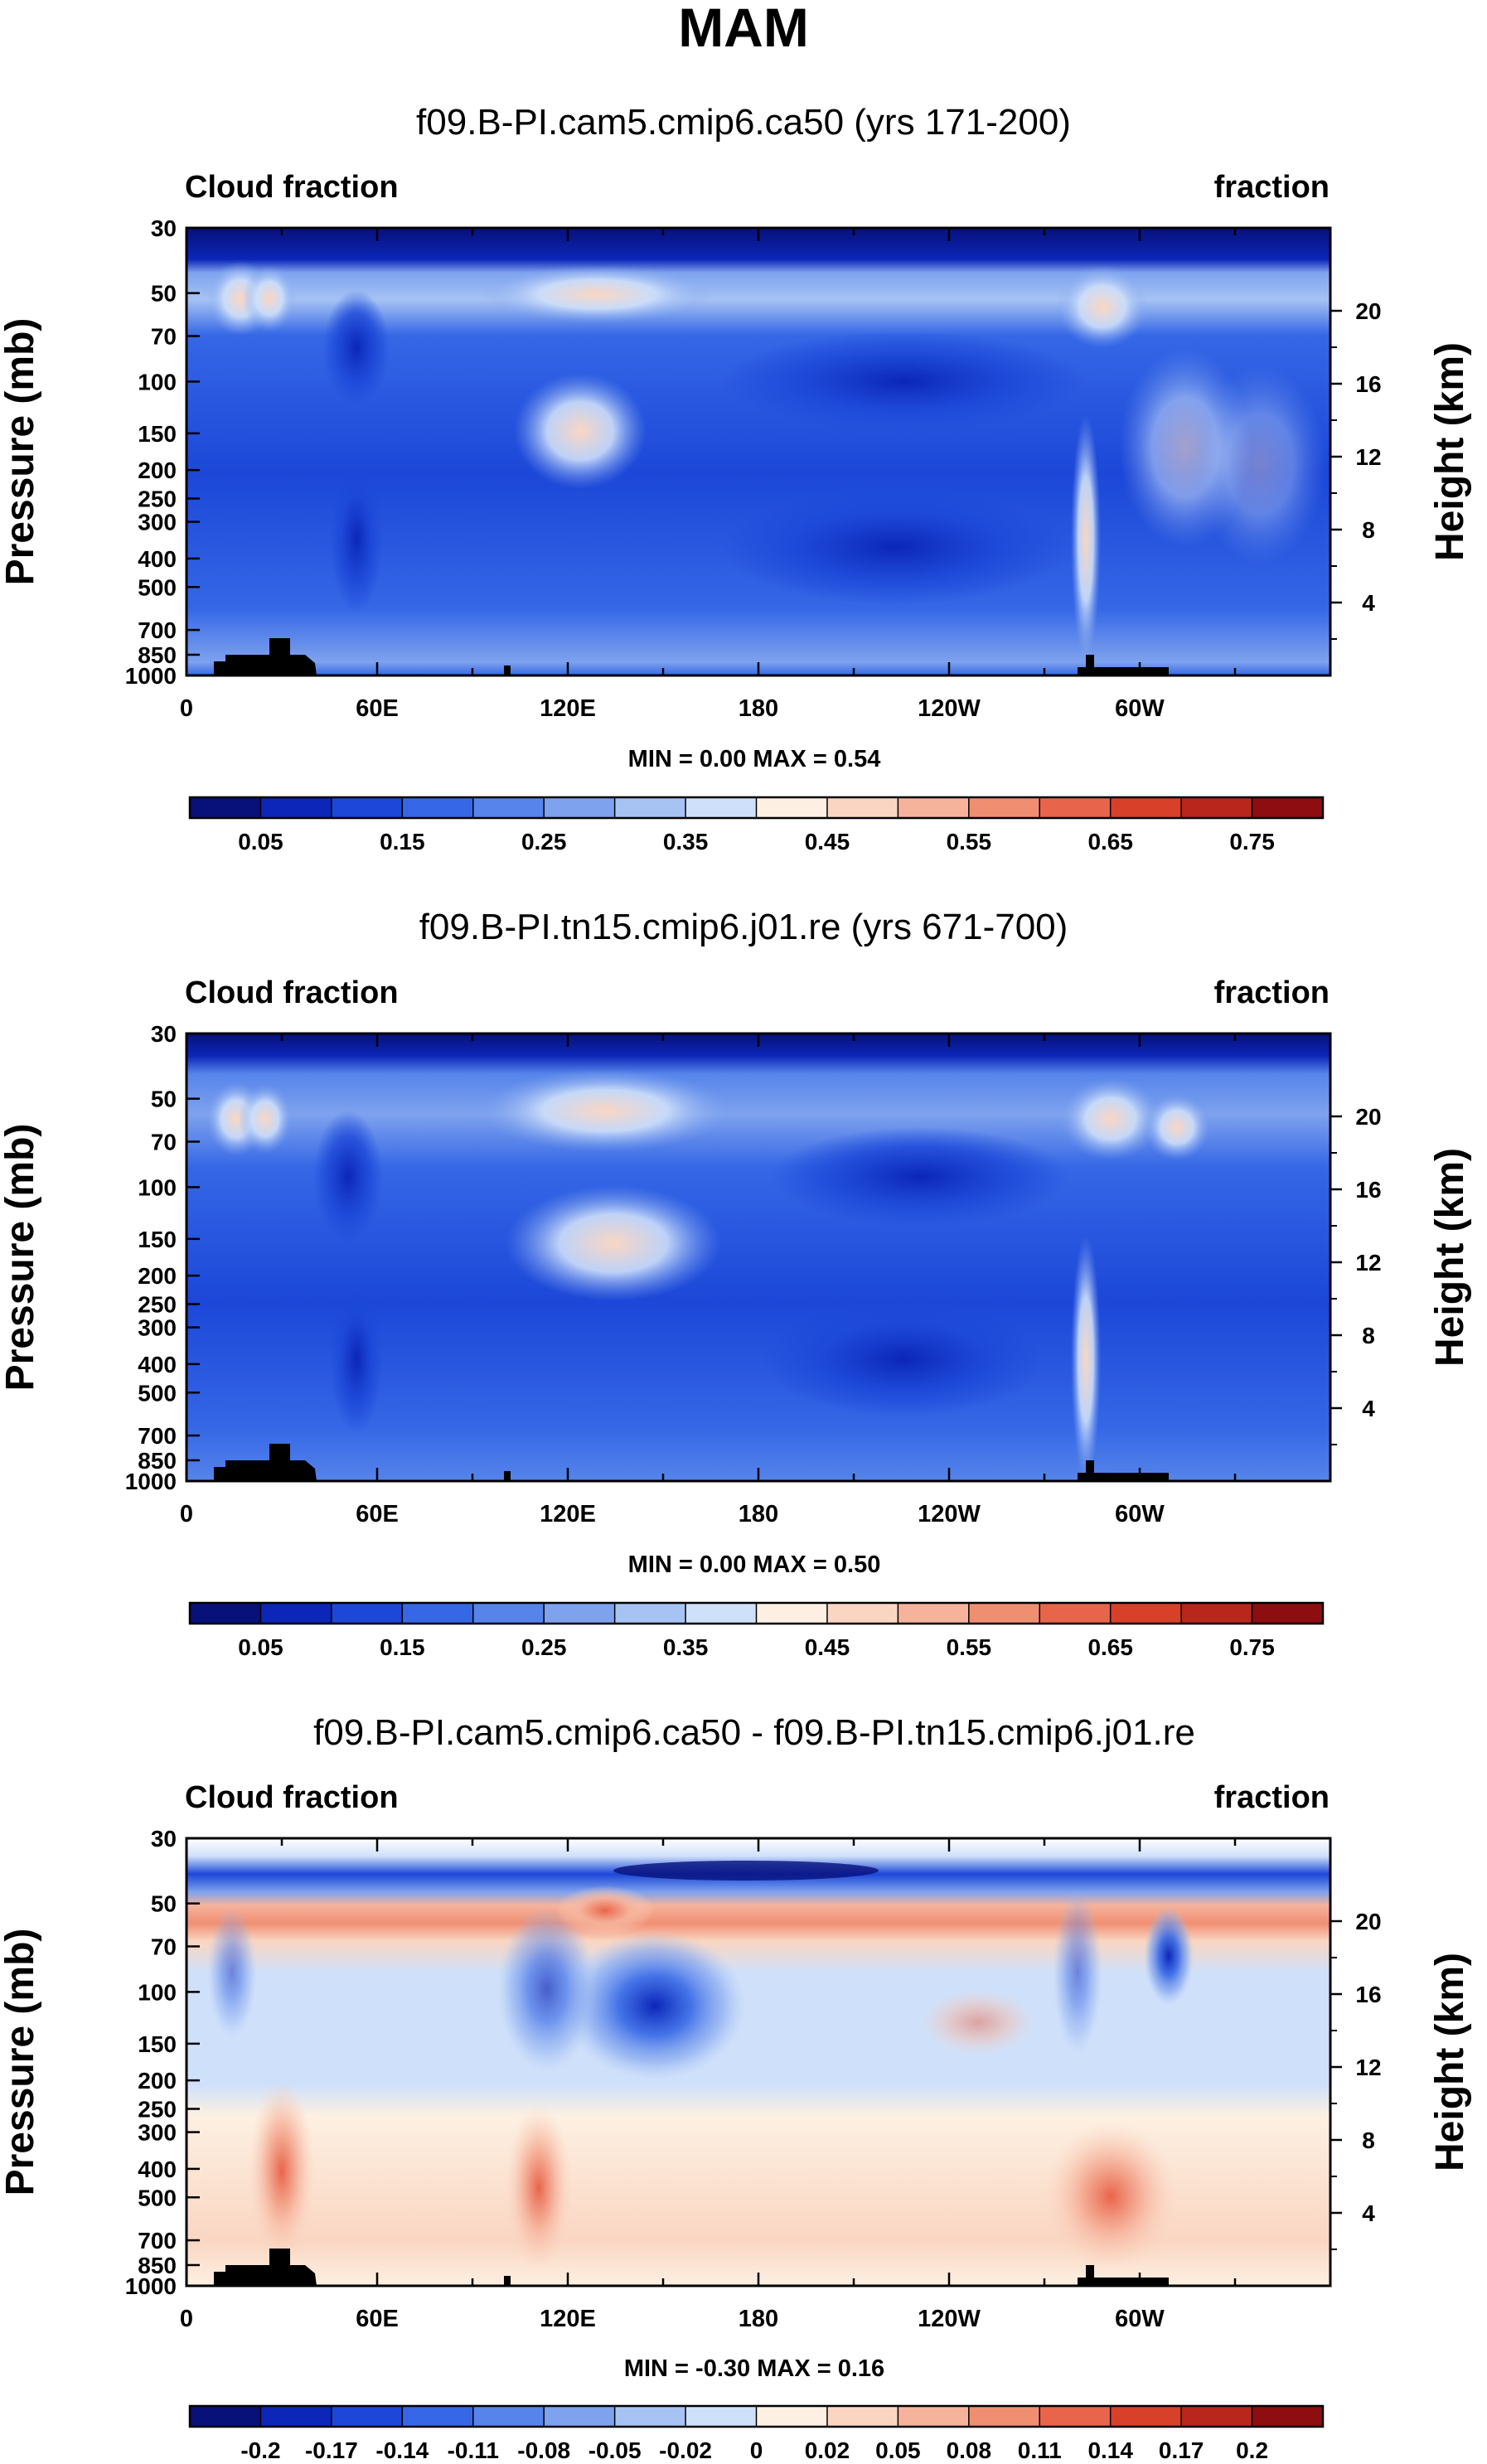 This screenshot has height=2464, width=1487. I want to click on colorbar-label: -0.14, so click(402, 2450).